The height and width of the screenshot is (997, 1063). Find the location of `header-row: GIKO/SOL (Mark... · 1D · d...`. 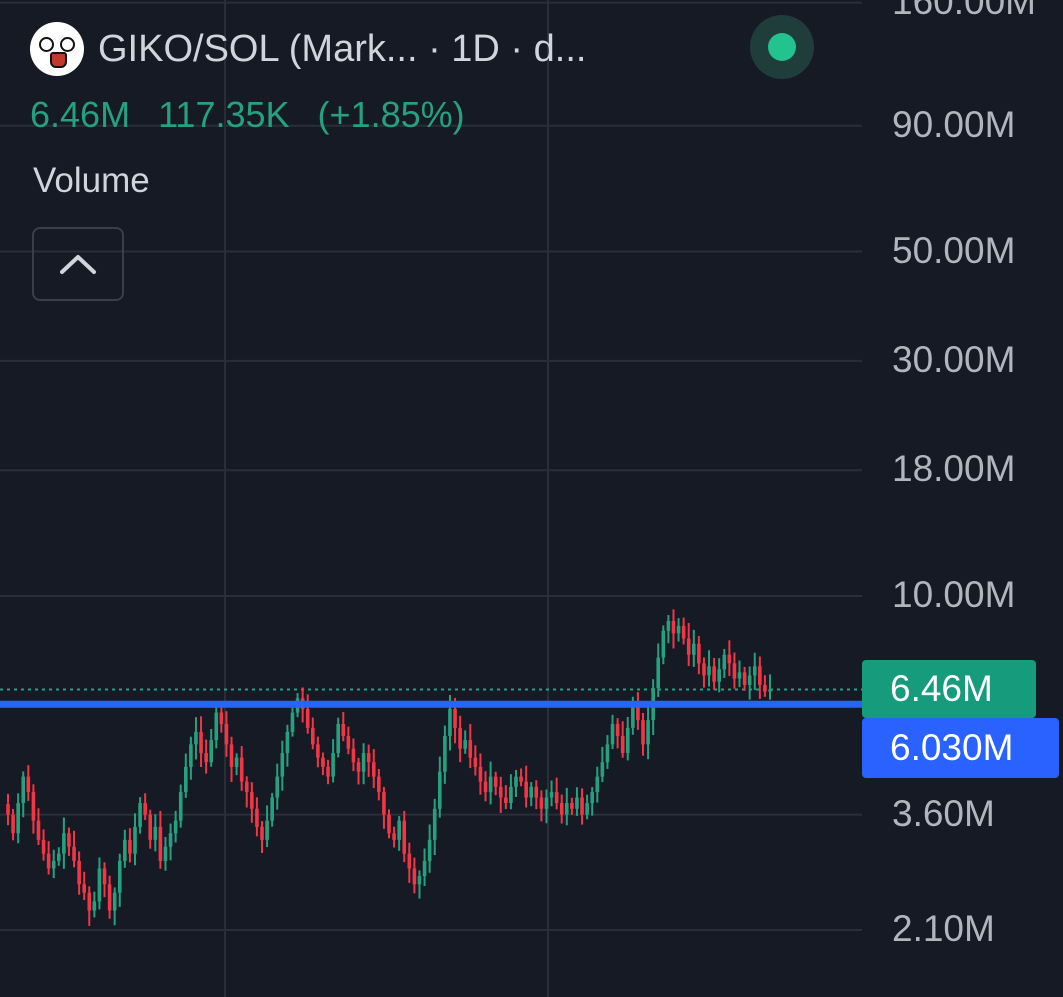

header-row: GIKO/SOL (Mark... · 1D · d... is located at coordinates (308, 49).